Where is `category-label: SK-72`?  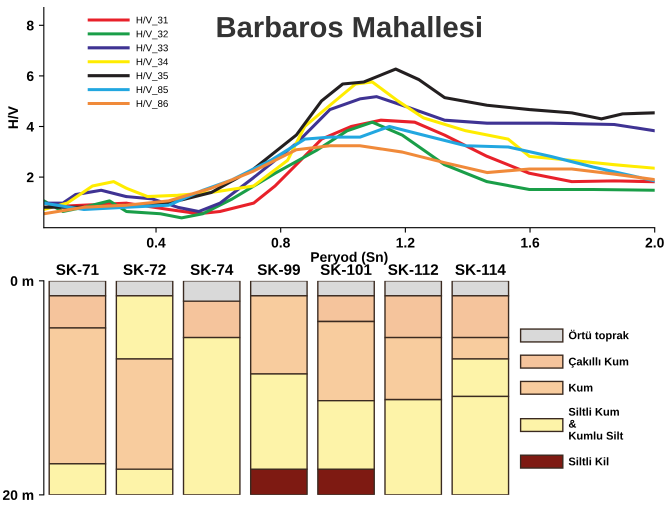 category-label: SK-72 is located at coordinates (144, 270).